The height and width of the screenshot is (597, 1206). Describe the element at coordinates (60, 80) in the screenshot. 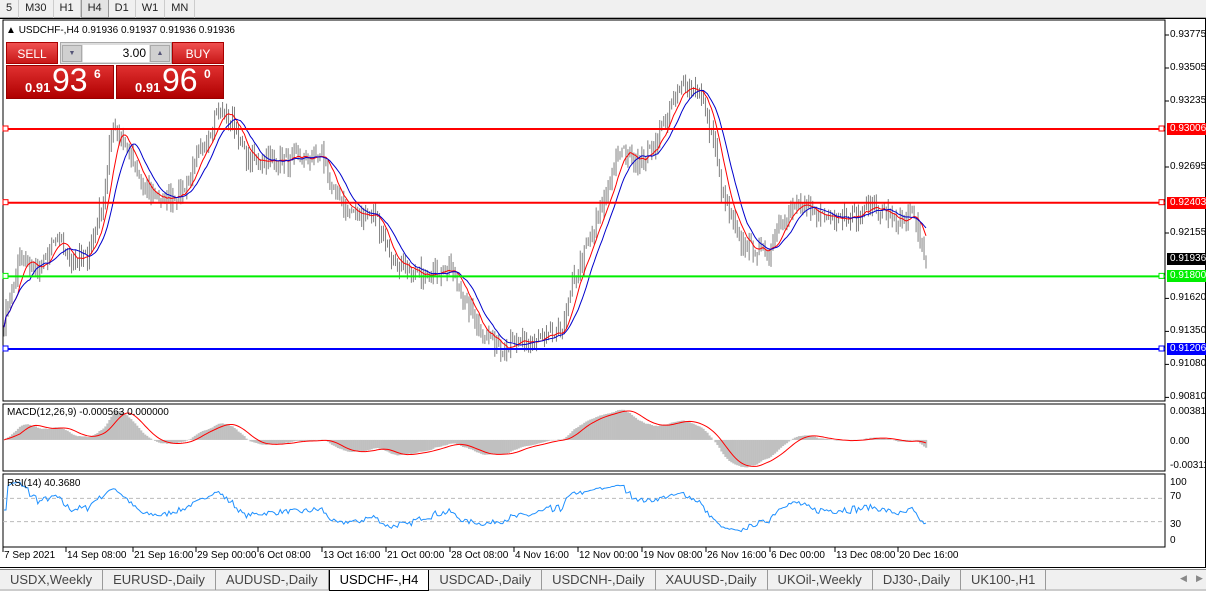

I see `sell-price: 0.91 93 6` at that location.